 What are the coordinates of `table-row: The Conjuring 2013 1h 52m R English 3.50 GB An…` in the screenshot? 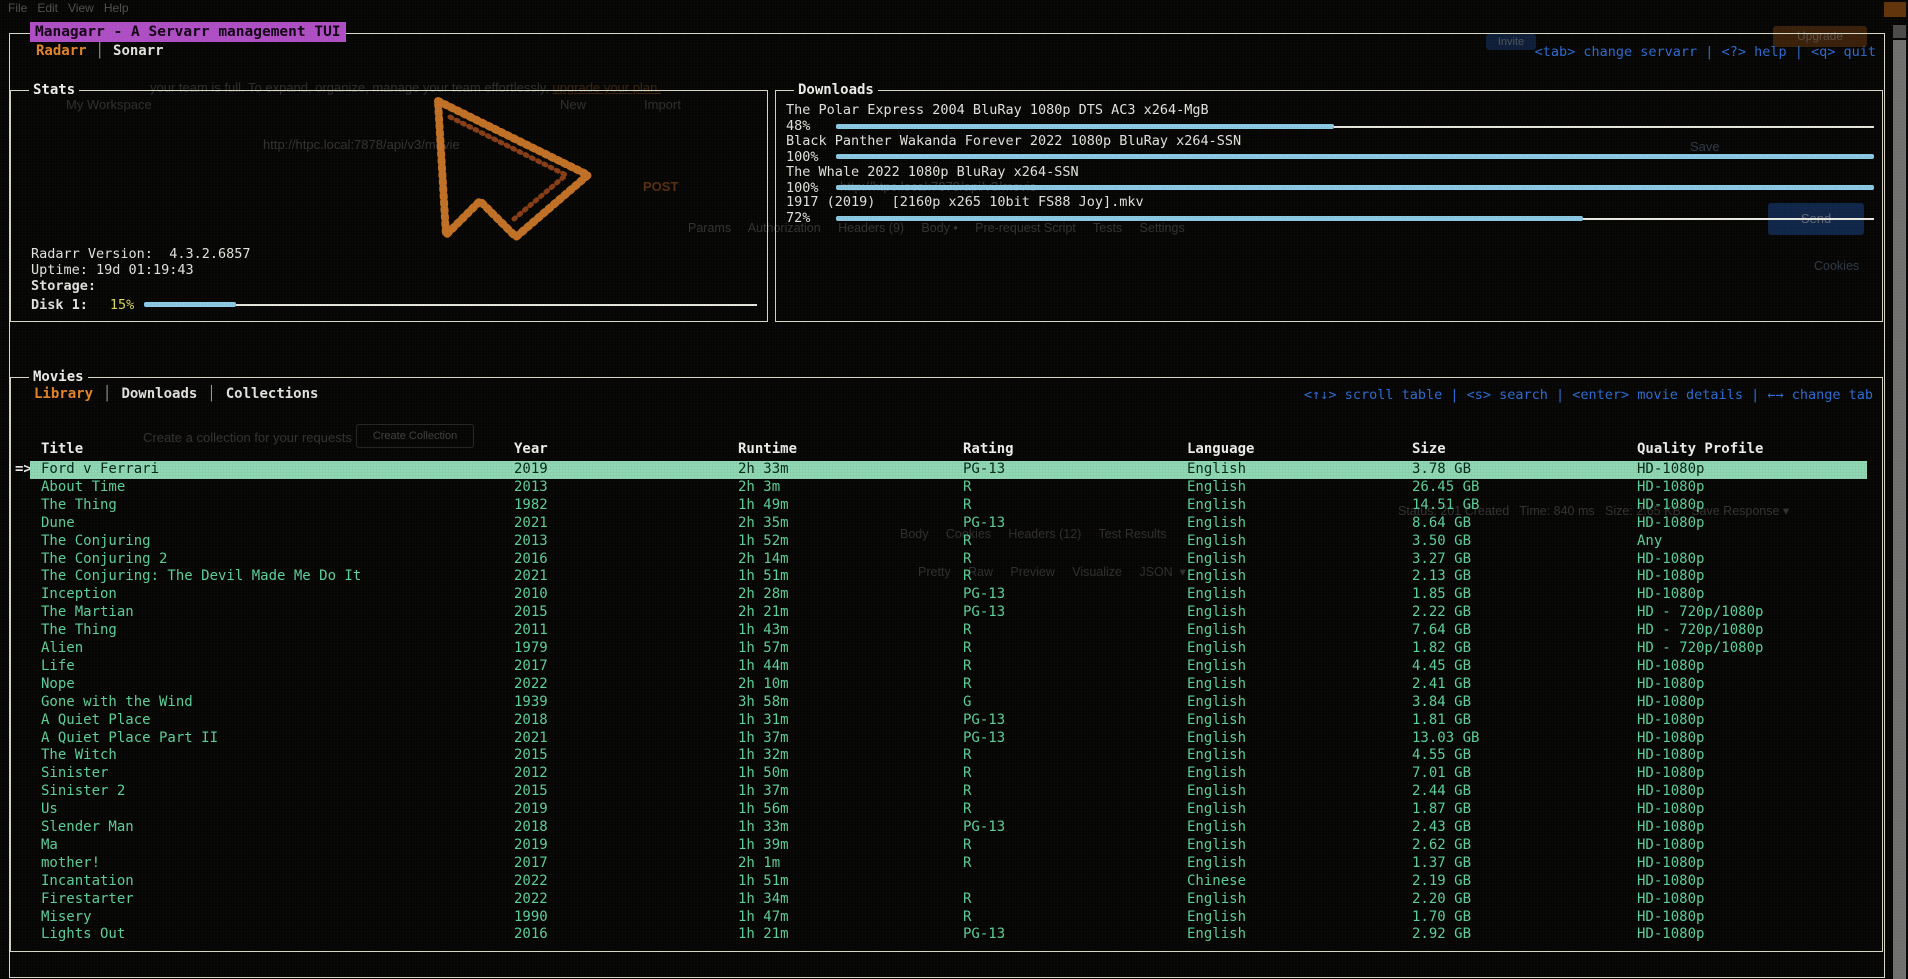 It's located at (945, 542).